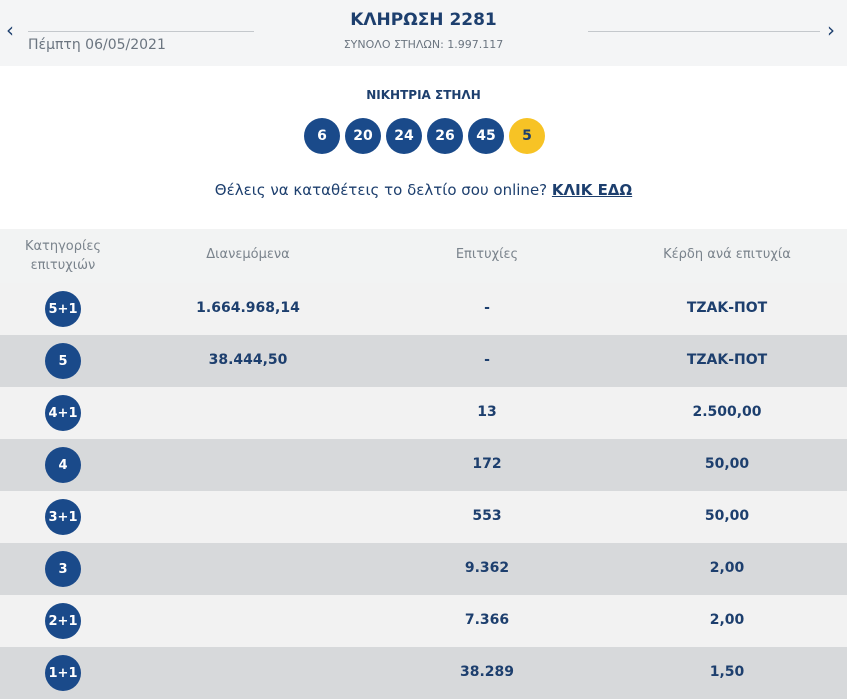 This screenshot has width=847, height=699. What do you see at coordinates (97, 45) in the screenshot?
I see `draw-date: Πέμπτη 06/05/2021` at bounding box center [97, 45].